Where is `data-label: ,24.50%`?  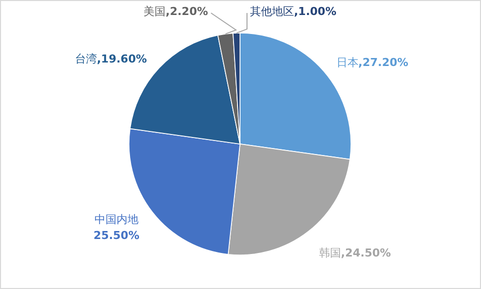
data-label: ,24.50% is located at coordinates (365, 253).